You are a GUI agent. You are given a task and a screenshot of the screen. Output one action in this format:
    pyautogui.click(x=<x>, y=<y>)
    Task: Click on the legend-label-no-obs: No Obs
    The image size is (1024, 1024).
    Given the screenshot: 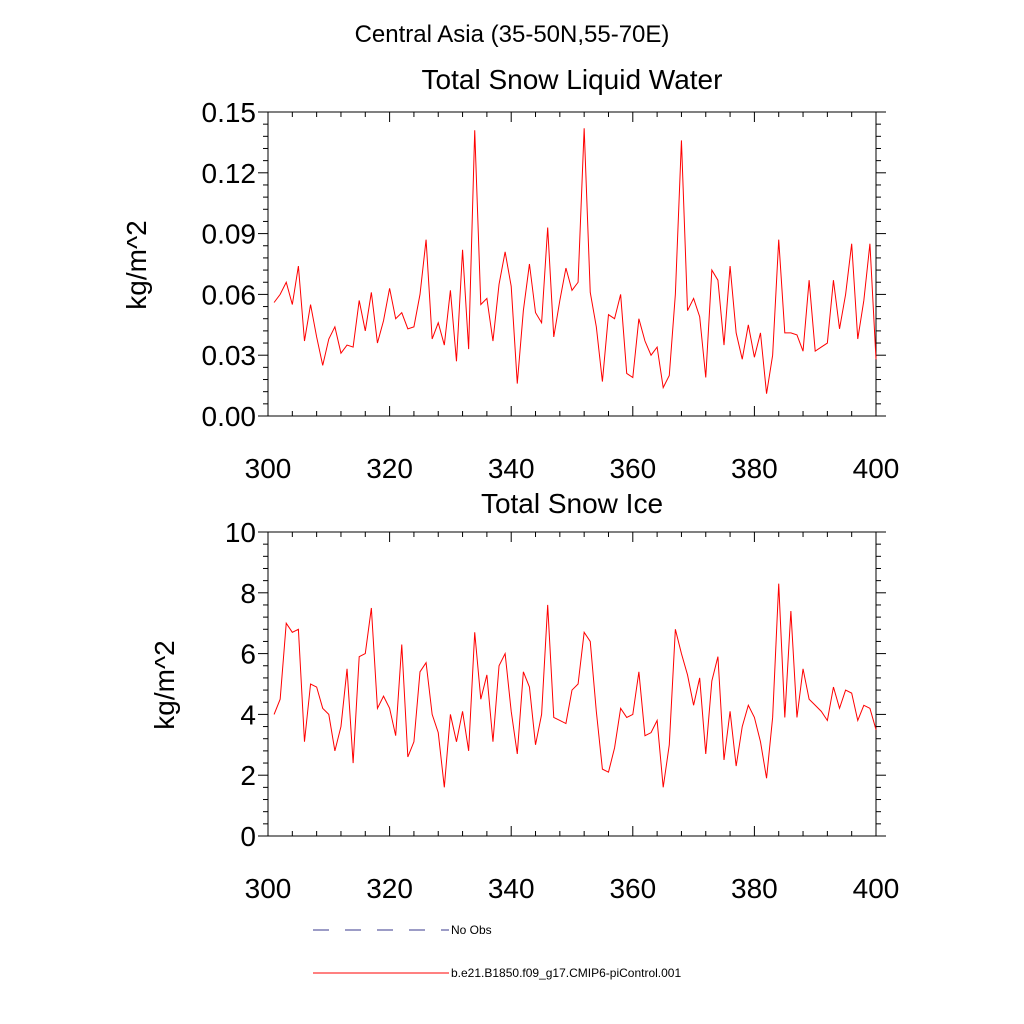 What is the action you would take?
    pyautogui.click(x=471, y=930)
    